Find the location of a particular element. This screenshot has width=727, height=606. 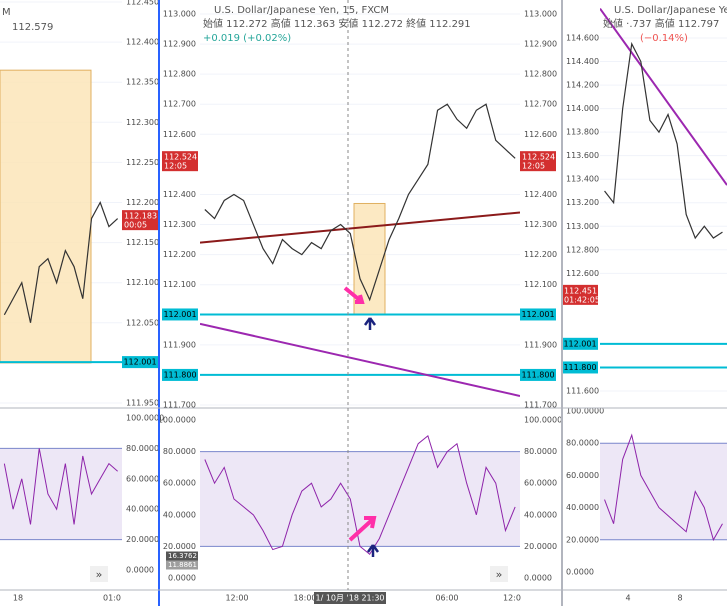

indicator-tag-label: 11.8861 is located at coordinates (182, 565).